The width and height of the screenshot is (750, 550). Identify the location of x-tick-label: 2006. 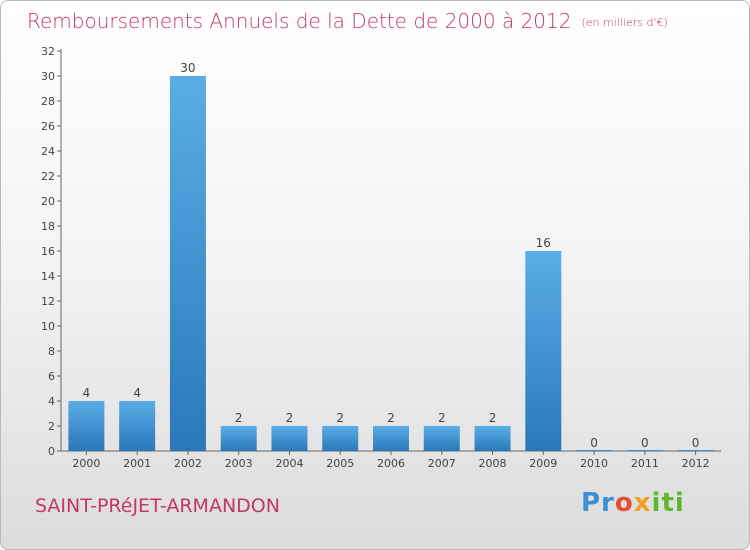
(391, 463).